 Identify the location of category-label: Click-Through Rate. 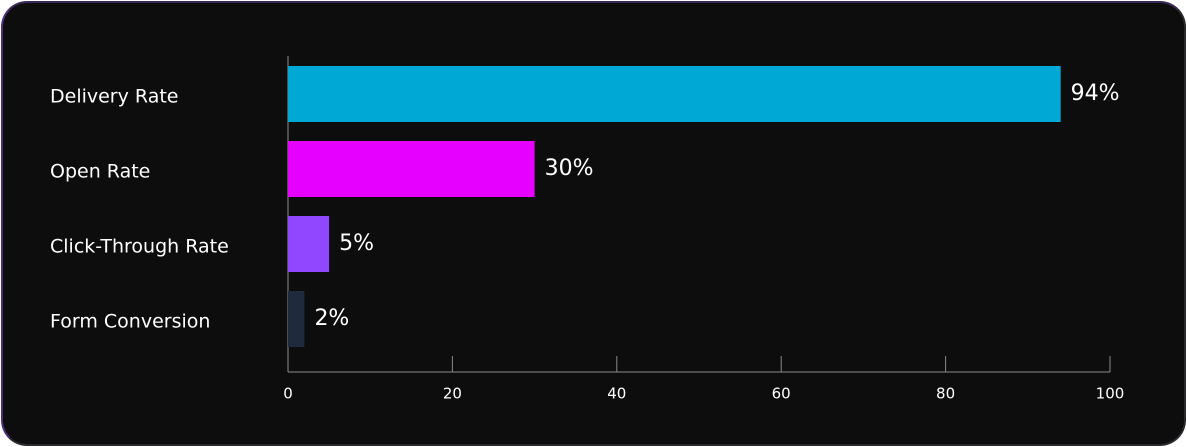
(139, 247).